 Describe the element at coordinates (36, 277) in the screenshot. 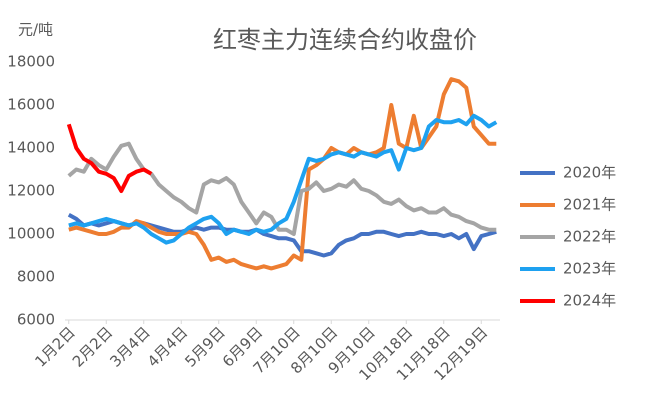

I see `y-tick-label: 8000` at that location.